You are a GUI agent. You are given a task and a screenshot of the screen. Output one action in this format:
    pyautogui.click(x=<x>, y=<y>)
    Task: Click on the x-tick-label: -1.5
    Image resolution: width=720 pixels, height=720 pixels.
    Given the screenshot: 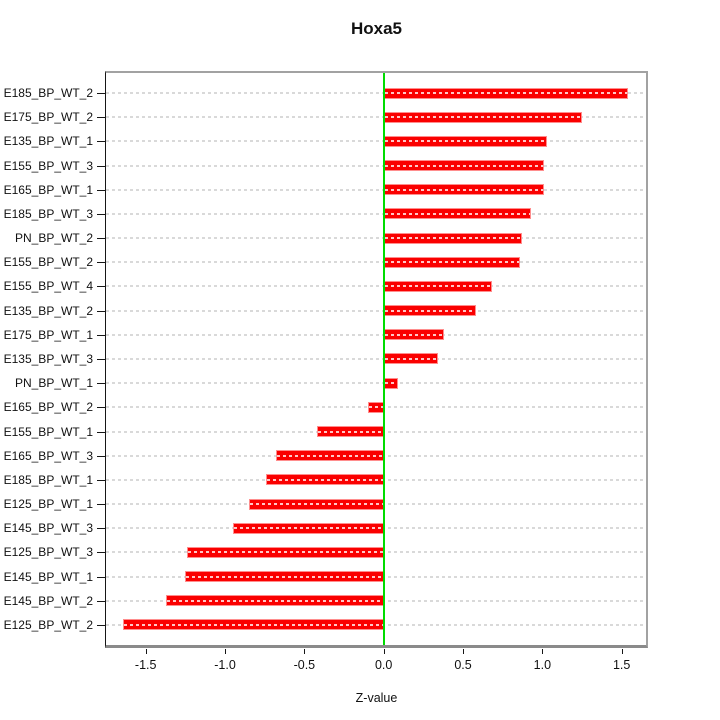 What is the action you would take?
    pyautogui.click(x=145, y=665)
    